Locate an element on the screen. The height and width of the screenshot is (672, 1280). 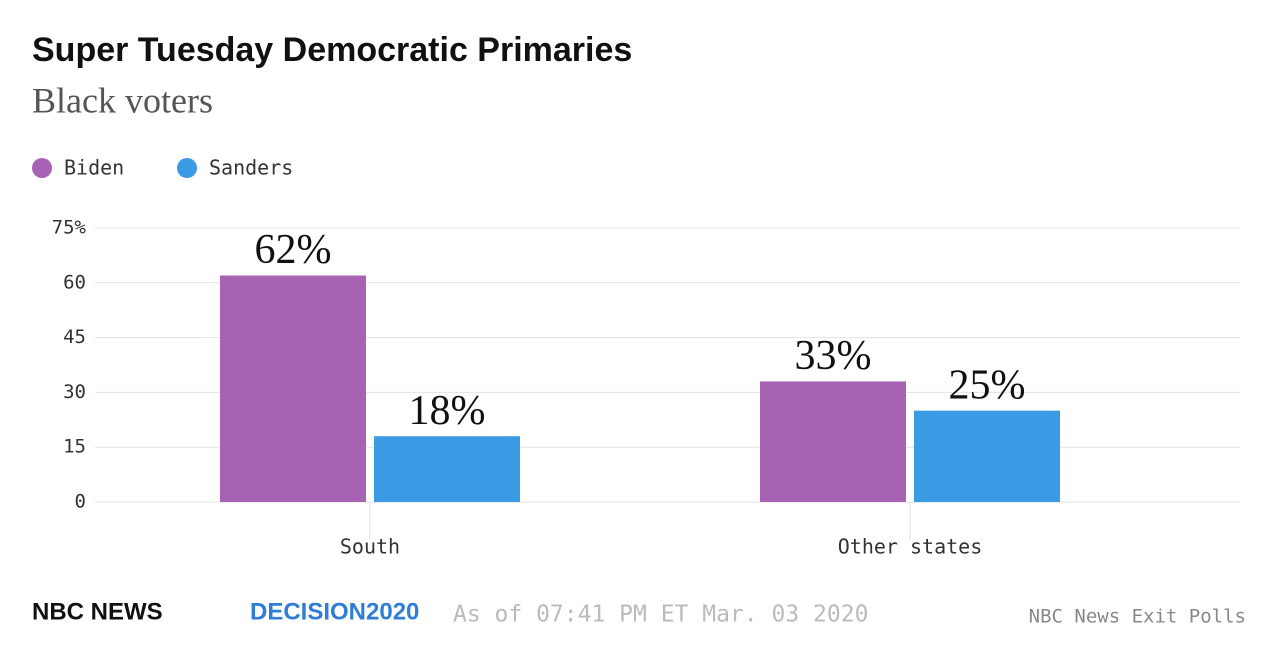
y-tick-label: 75% is located at coordinates (69, 228).